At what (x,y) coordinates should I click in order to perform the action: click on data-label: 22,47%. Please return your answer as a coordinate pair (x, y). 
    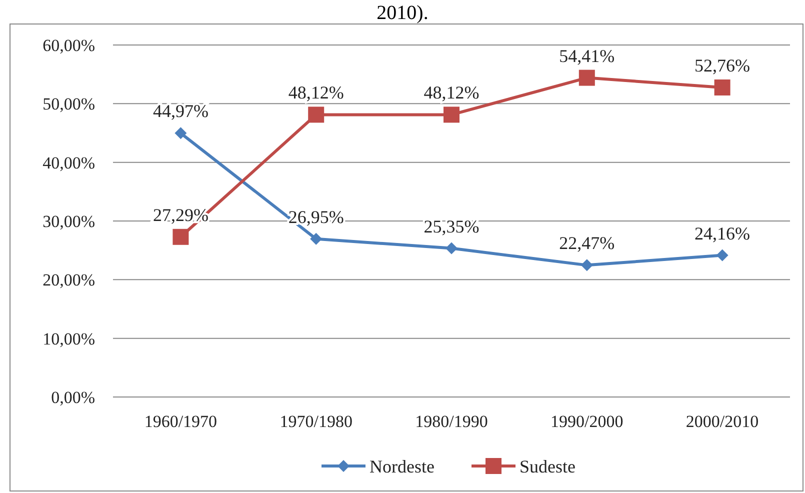
    Looking at the image, I should click on (587, 243).